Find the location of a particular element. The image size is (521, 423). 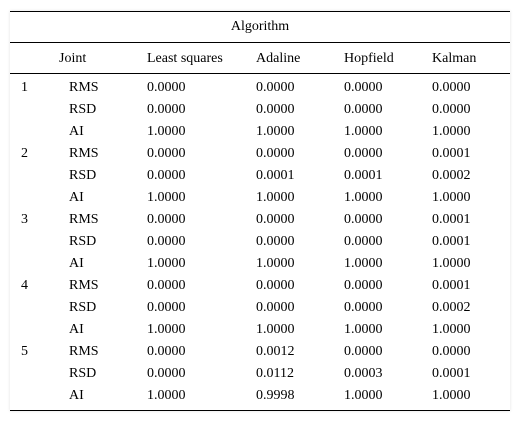

header-adaline: Adaline is located at coordinates (278, 58).